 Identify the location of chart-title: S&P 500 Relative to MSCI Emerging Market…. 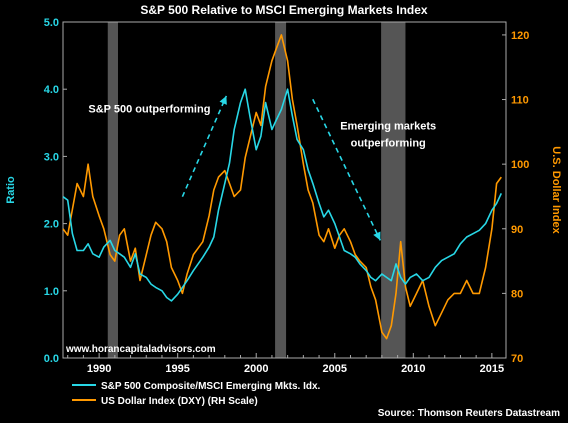
(284, 10).